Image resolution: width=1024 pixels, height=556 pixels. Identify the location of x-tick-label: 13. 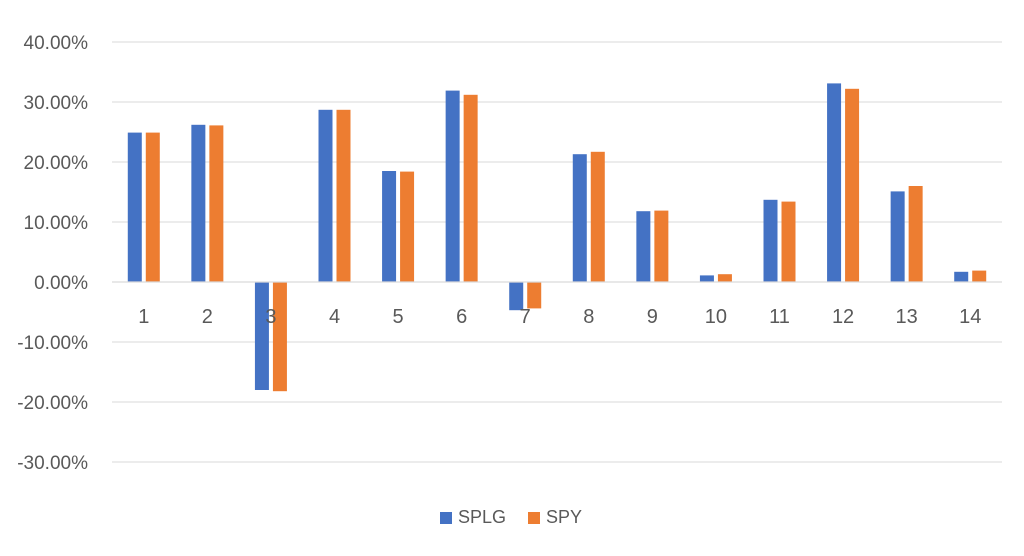
(907, 317).